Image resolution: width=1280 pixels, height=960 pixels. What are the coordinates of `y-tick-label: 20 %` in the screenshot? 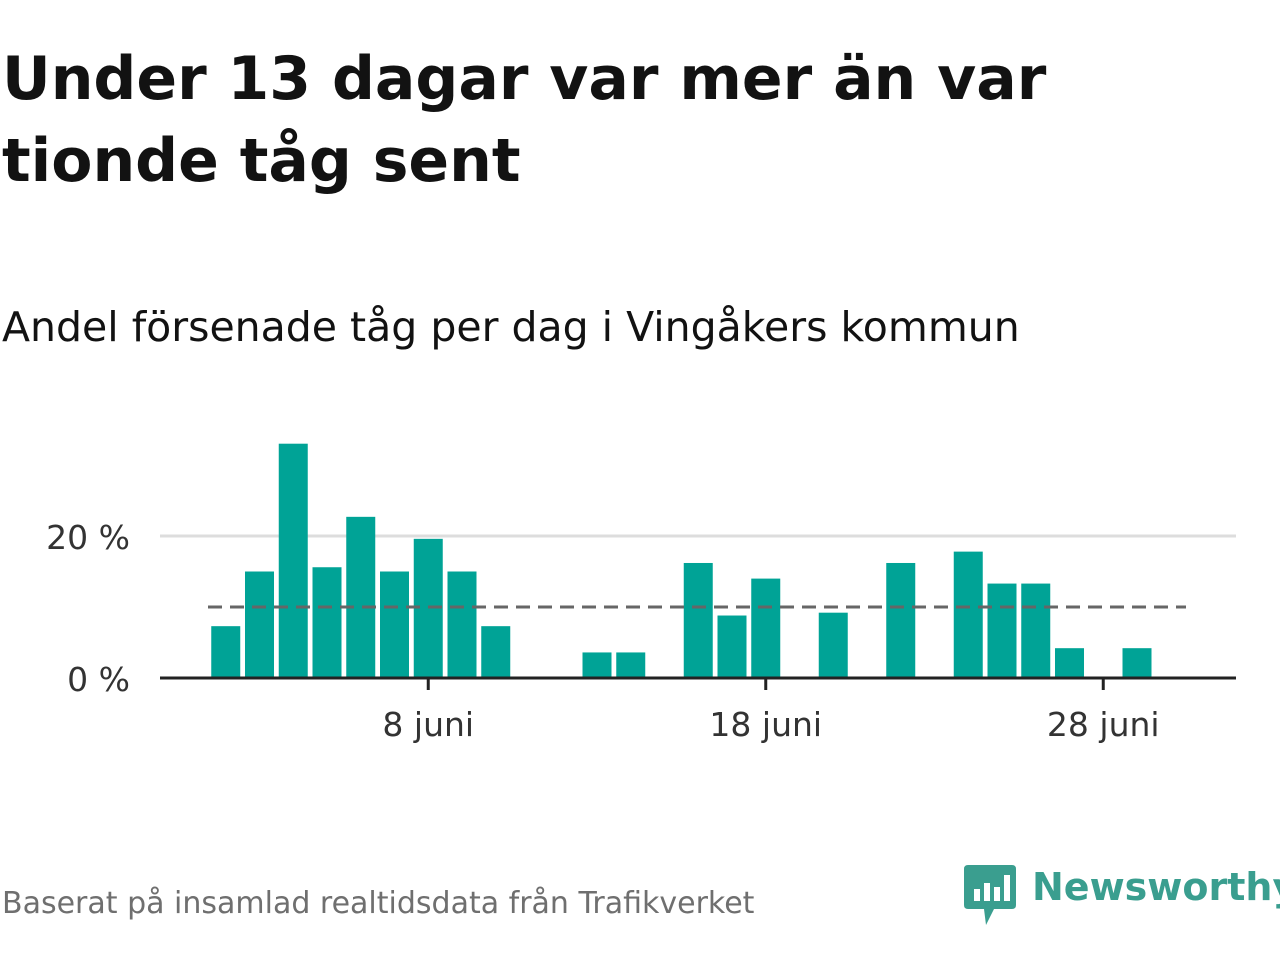 It's located at (88, 537).